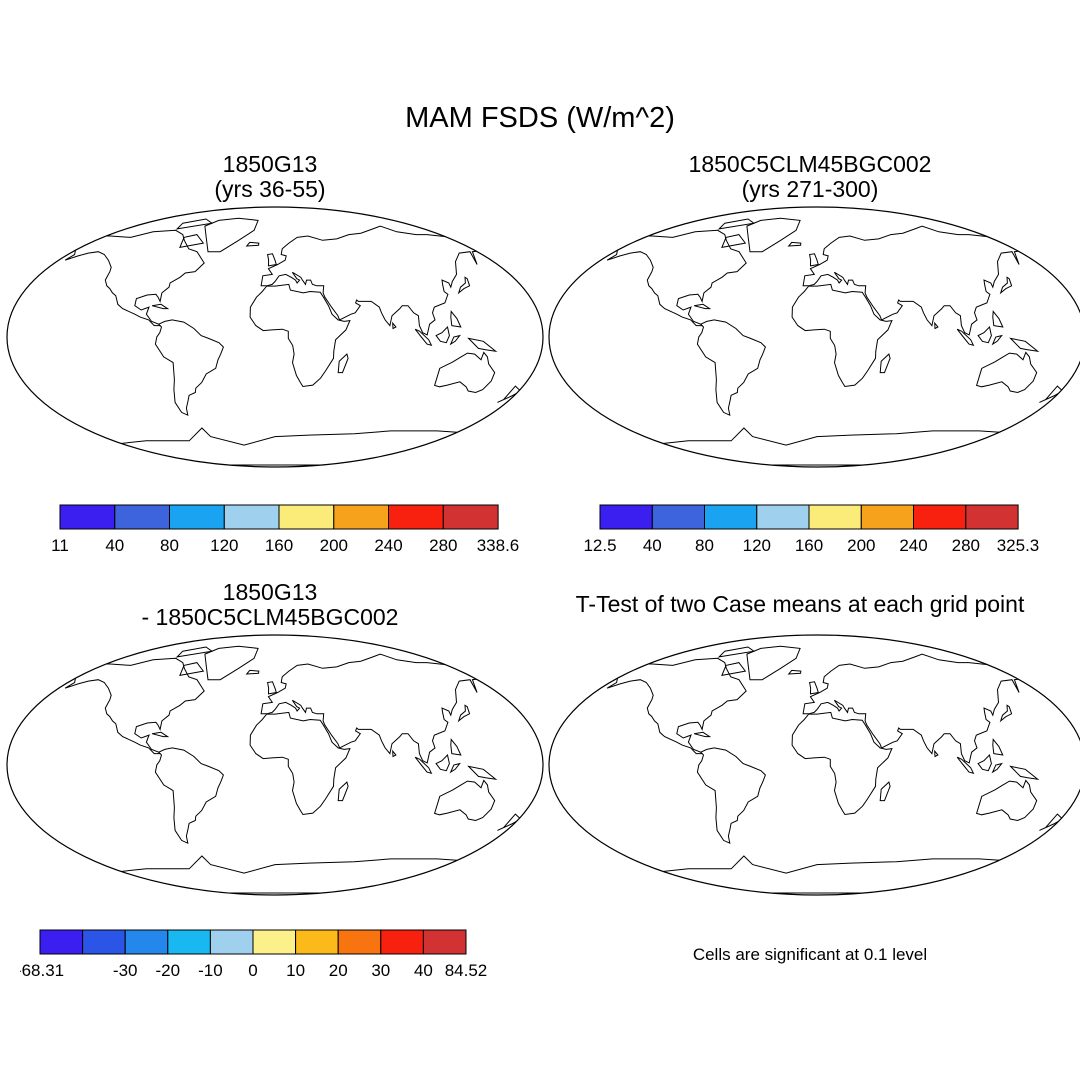 The width and height of the screenshot is (1080, 1080). I want to click on colorbar-label: 11, so click(60, 545).